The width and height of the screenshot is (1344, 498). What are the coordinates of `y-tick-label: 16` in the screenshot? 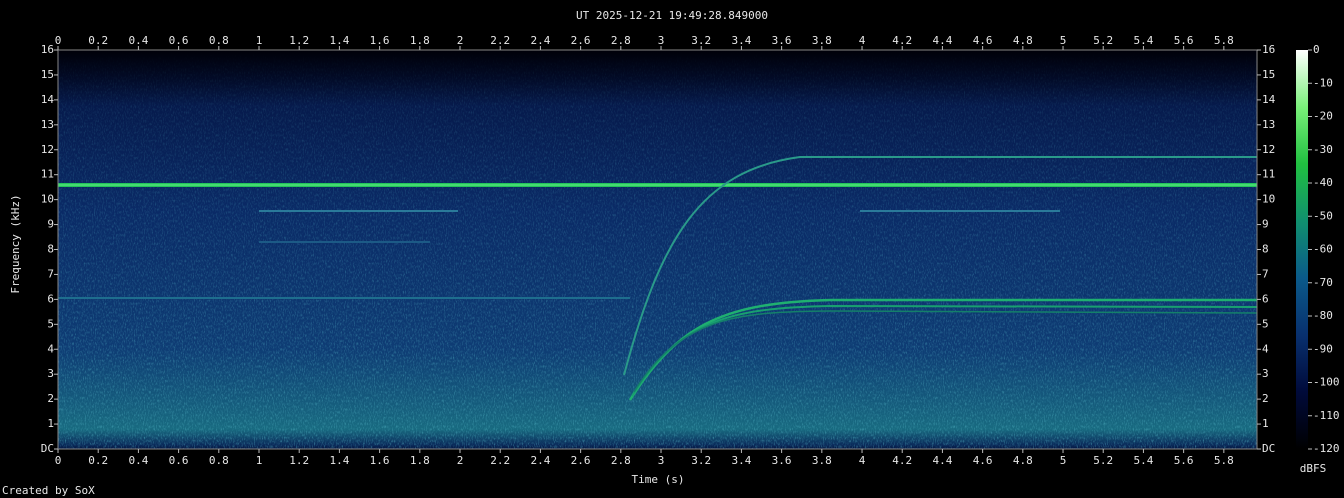 It's located at (47, 49).